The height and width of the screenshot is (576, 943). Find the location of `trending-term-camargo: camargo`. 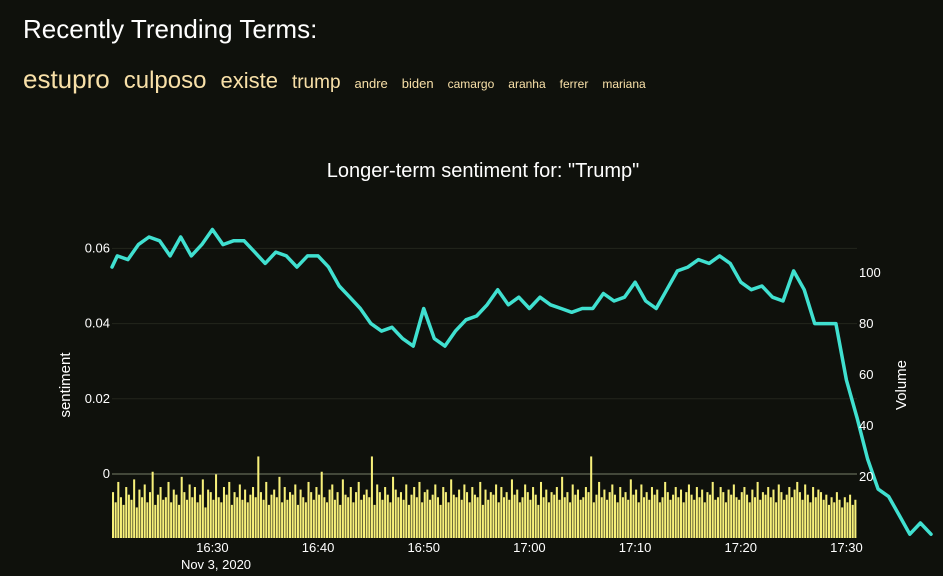

trending-term-camargo: camargo is located at coordinates (471, 84).